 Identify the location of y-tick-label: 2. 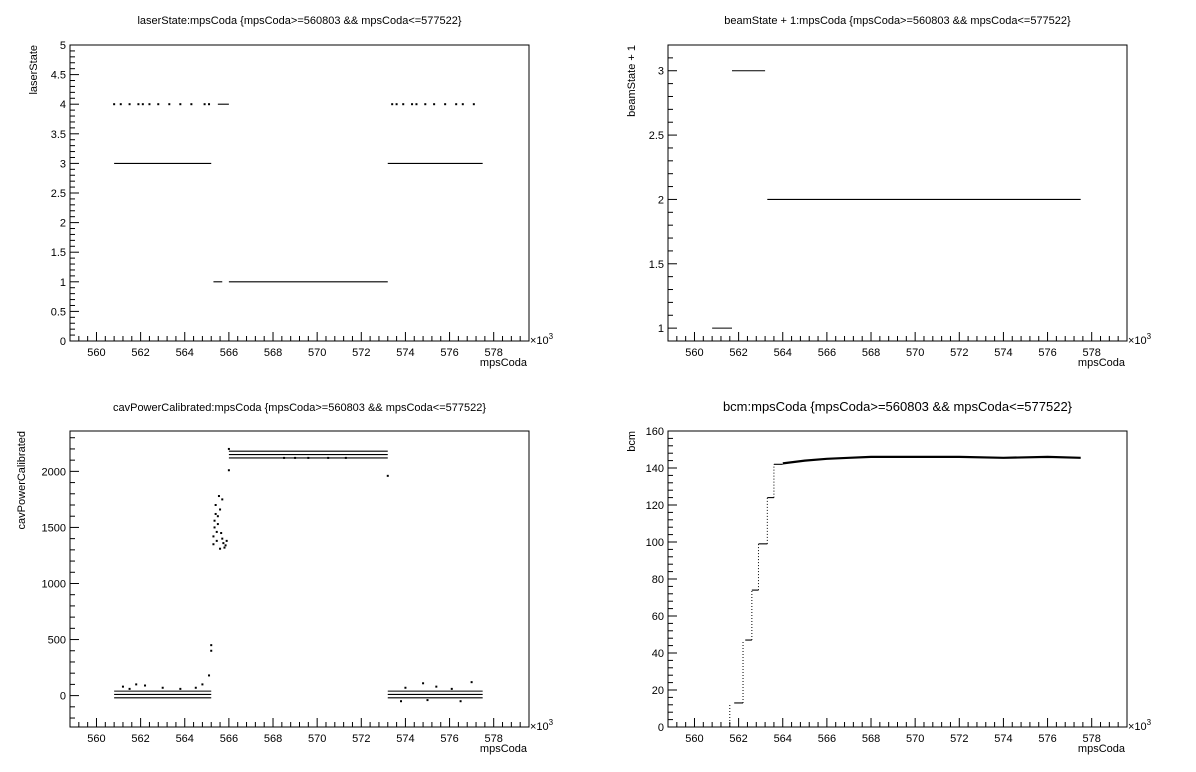
(661, 200).